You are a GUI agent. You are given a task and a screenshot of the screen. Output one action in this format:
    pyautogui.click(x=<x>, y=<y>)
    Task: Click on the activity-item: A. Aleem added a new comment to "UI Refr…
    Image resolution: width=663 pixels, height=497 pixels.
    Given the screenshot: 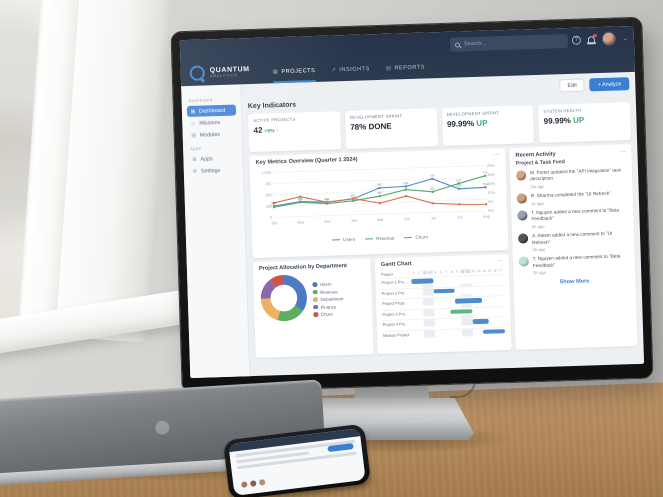 What is the action you would take?
    pyautogui.click(x=573, y=241)
    